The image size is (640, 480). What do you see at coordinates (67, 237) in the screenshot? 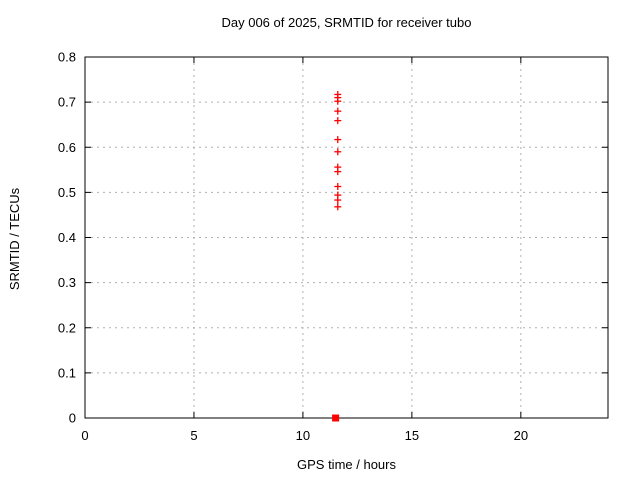
I see `y-tick-label: 0.4` at bounding box center [67, 237].